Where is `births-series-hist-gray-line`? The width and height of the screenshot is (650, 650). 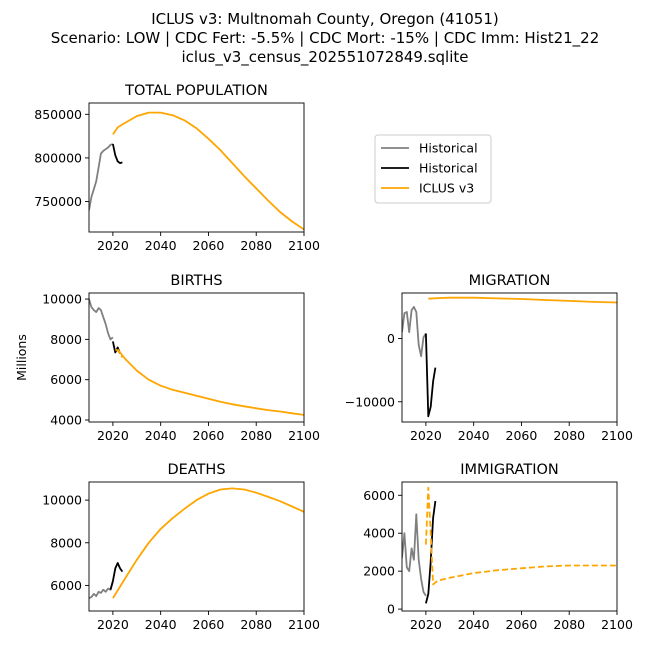 births-series-hist-gray-line is located at coordinates (101, 319).